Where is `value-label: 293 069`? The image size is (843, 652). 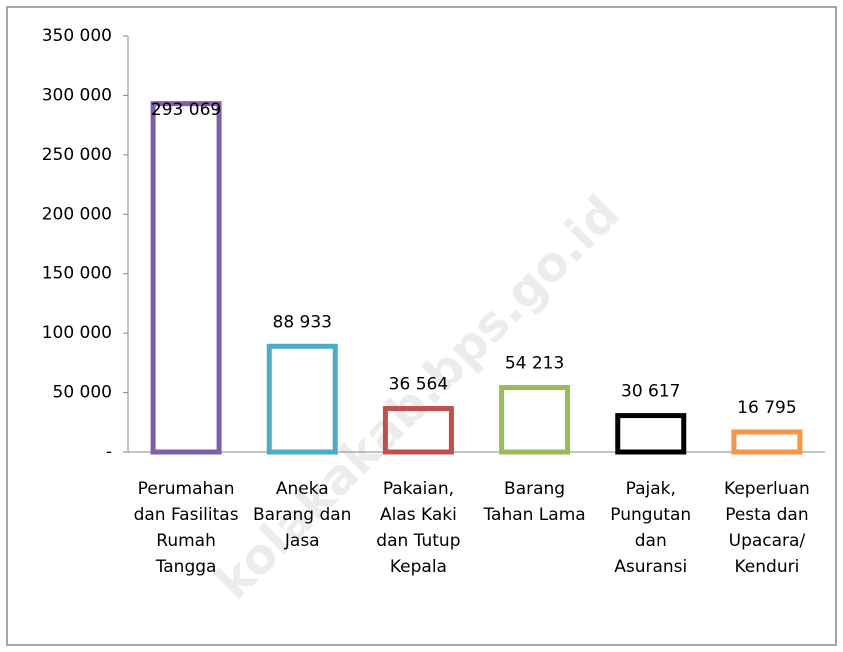
value-label: 293 069 is located at coordinates (186, 110).